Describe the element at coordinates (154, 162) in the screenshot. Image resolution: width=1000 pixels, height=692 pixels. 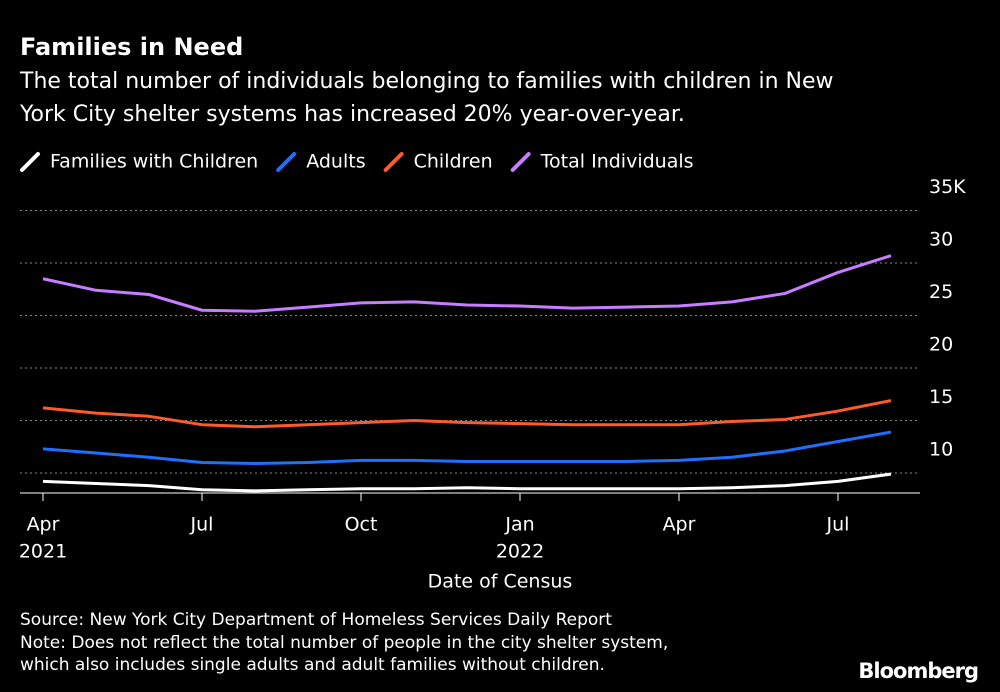
I see `legend-label: Families with Children` at that location.